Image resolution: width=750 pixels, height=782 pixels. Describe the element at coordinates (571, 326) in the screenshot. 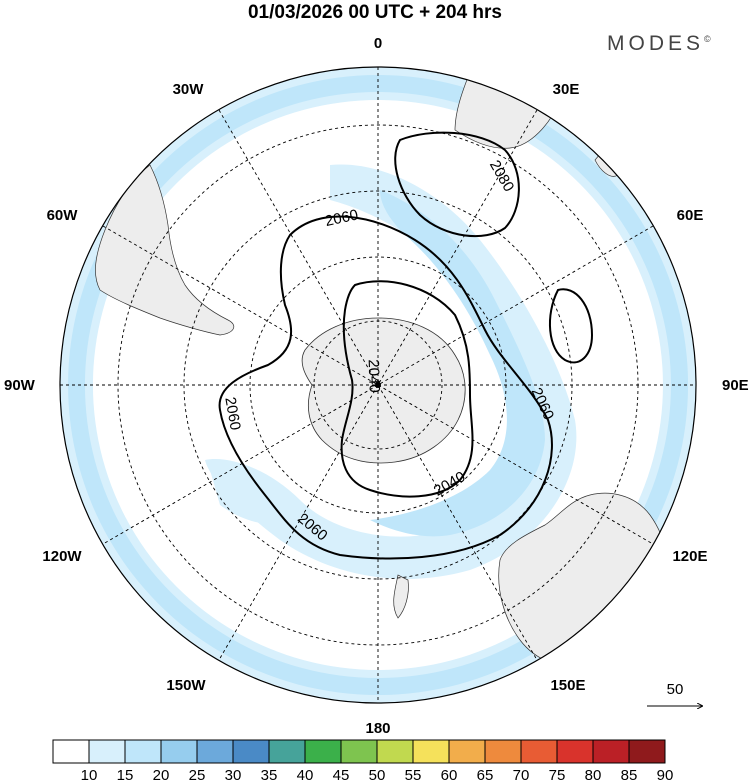

I see `contour-2060-east` at that location.